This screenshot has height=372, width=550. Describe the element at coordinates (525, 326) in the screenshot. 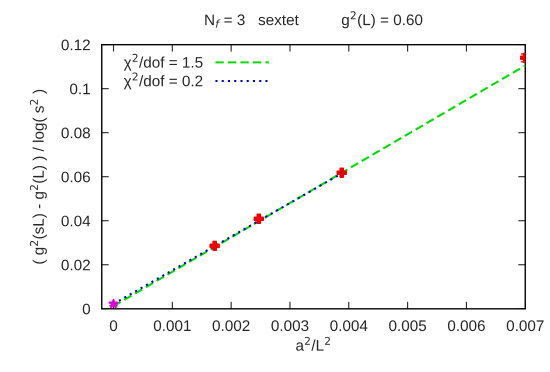

I see `x-tick-label: 0.007` at that location.